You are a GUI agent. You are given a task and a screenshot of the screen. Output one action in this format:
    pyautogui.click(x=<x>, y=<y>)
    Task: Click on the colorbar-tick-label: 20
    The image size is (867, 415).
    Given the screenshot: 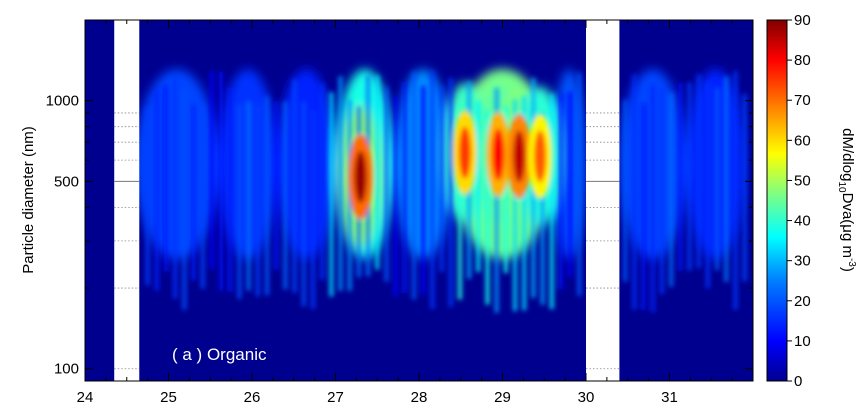 What is the action you would take?
    pyautogui.click(x=802, y=301)
    